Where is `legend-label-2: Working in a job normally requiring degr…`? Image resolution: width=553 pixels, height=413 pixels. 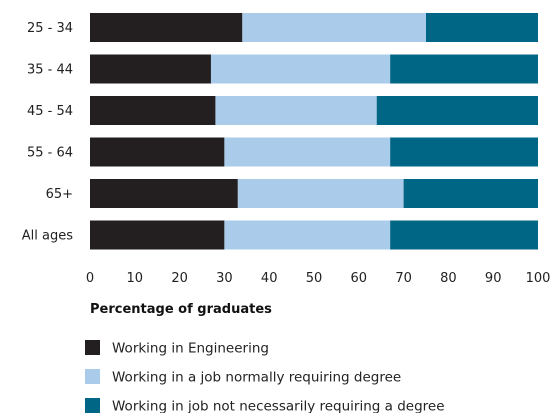
legend-label-2: Working in a job normally requiring degr… is located at coordinates (256, 378).